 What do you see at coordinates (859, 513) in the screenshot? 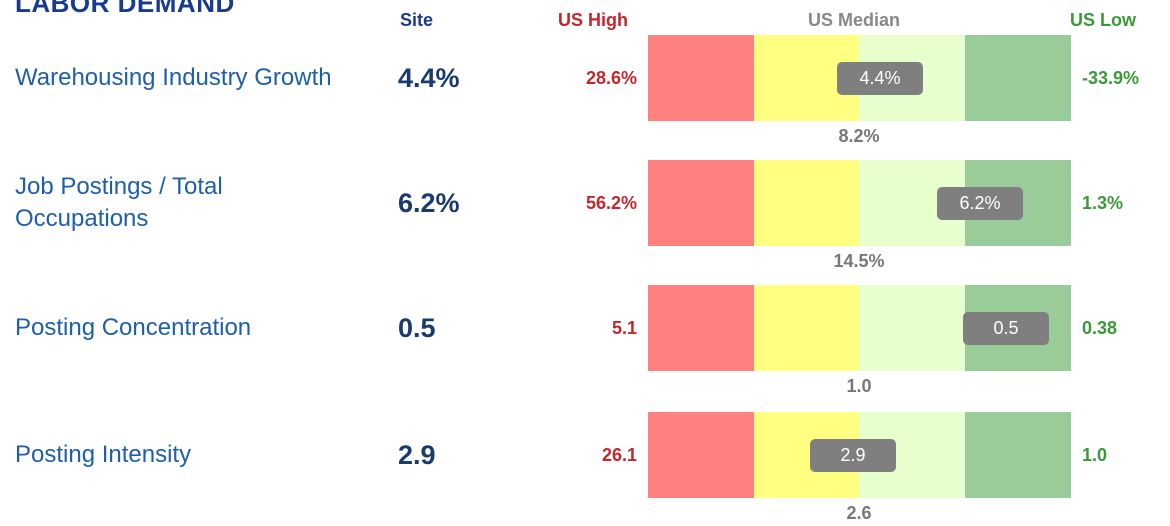
I see `us-median-value: 2.6` at bounding box center [859, 513].